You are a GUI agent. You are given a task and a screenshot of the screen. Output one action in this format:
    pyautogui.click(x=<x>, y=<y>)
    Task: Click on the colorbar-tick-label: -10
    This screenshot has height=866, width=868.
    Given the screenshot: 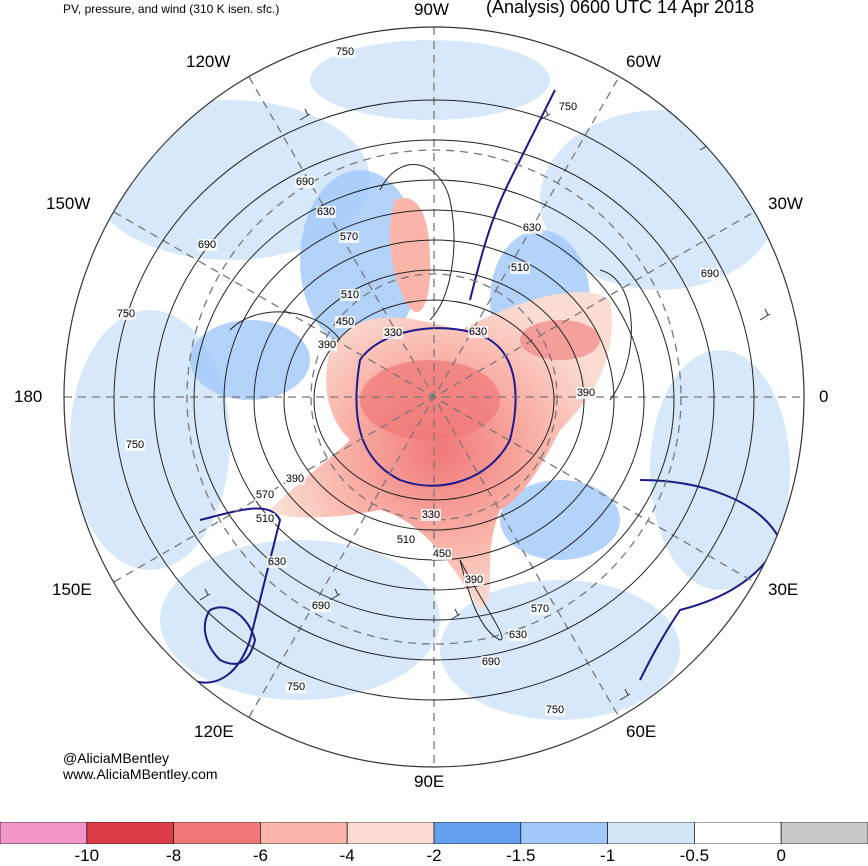 What is the action you would take?
    pyautogui.click(x=87, y=855)
    